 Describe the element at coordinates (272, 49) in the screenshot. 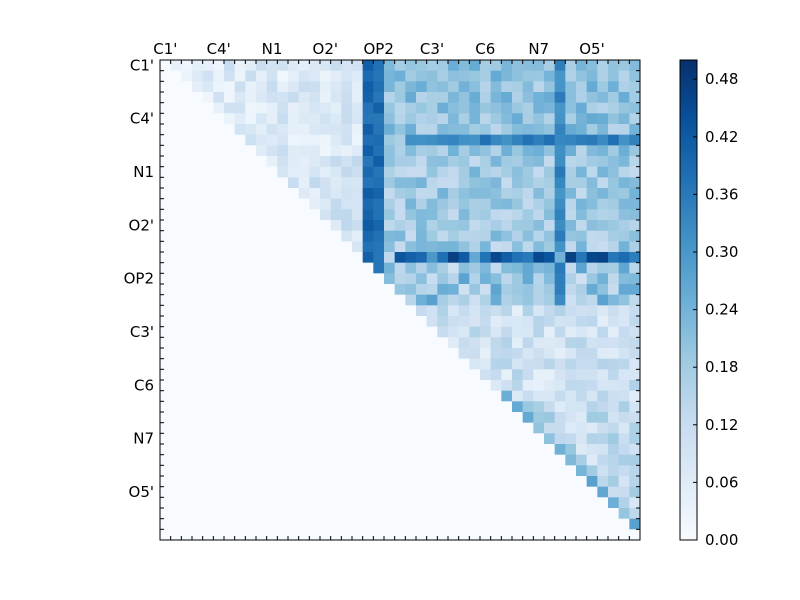

I see `x-tick-label: N1` at that location.